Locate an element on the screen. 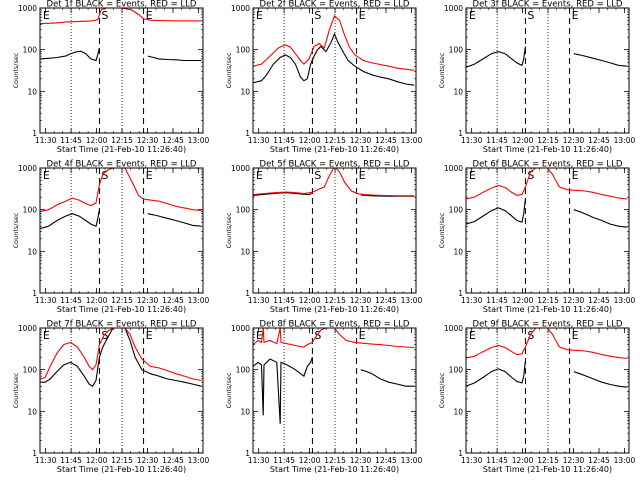 This screenshot has height=480, width=640. panel-title: Det 3f BLACK = Events, RED = LLD is located at coordinates (548, 5).